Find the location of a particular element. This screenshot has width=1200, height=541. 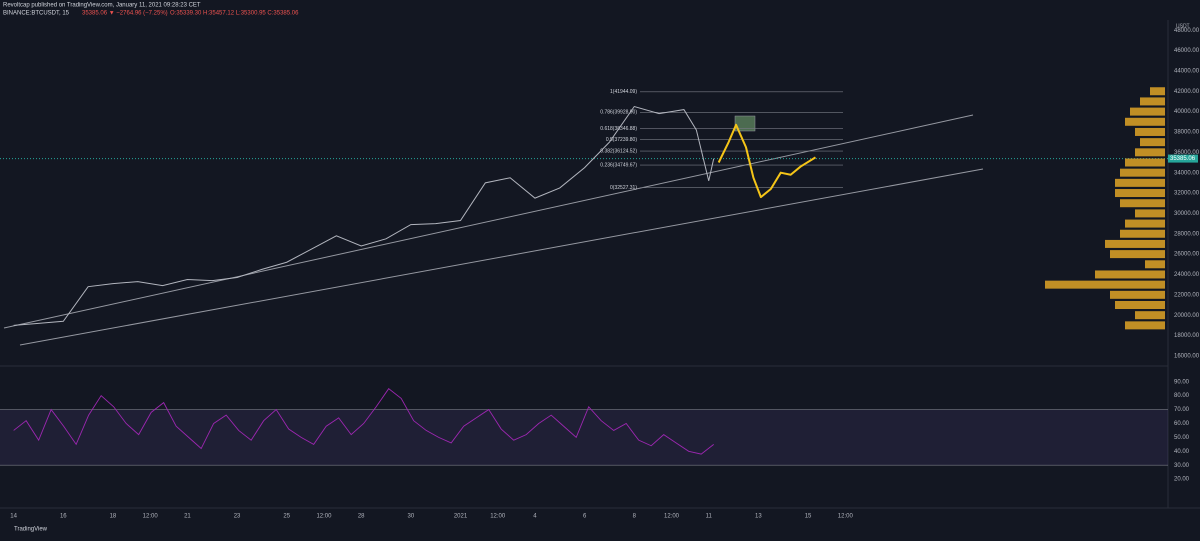

y-tick-label: 16000.00 is located at coordinates (1187, 356).